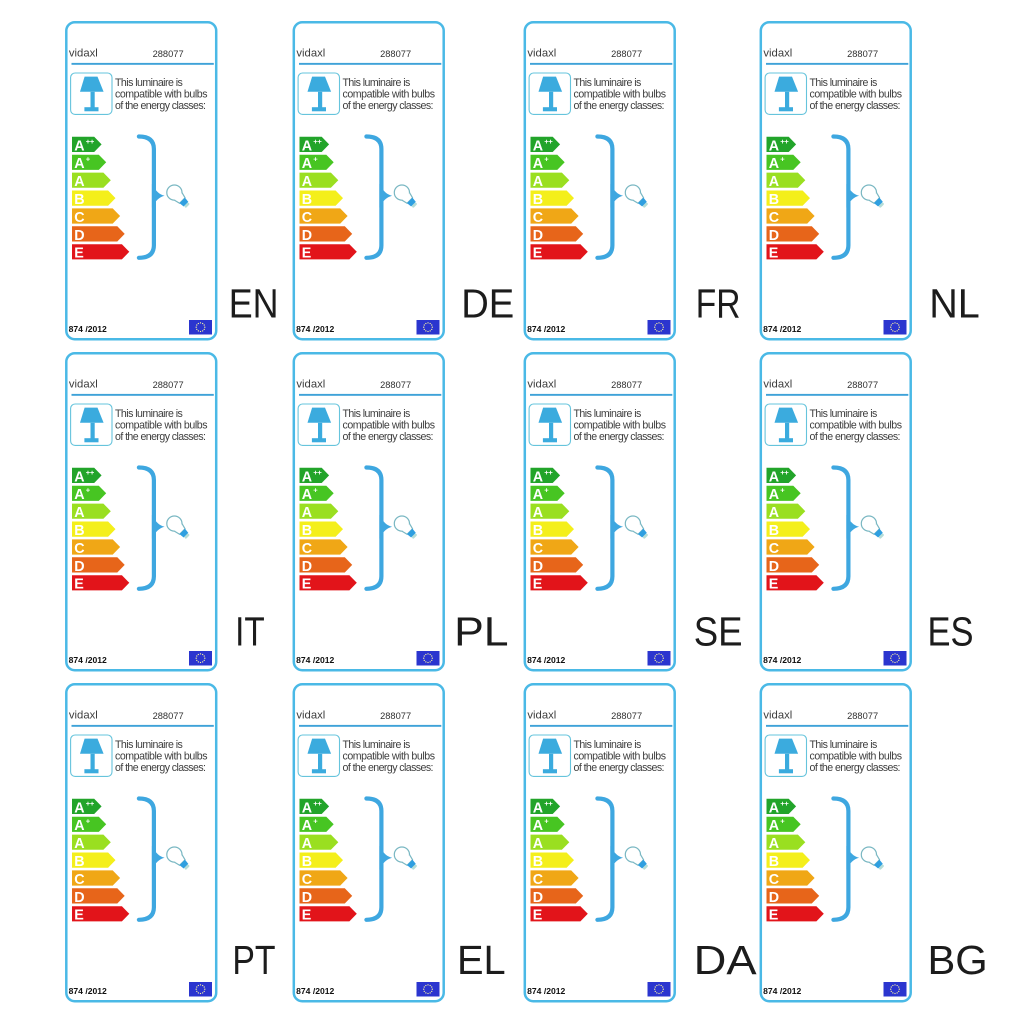 The image size is (1024, 1024). I want to click on svg-text: ES, so click(951, 632).